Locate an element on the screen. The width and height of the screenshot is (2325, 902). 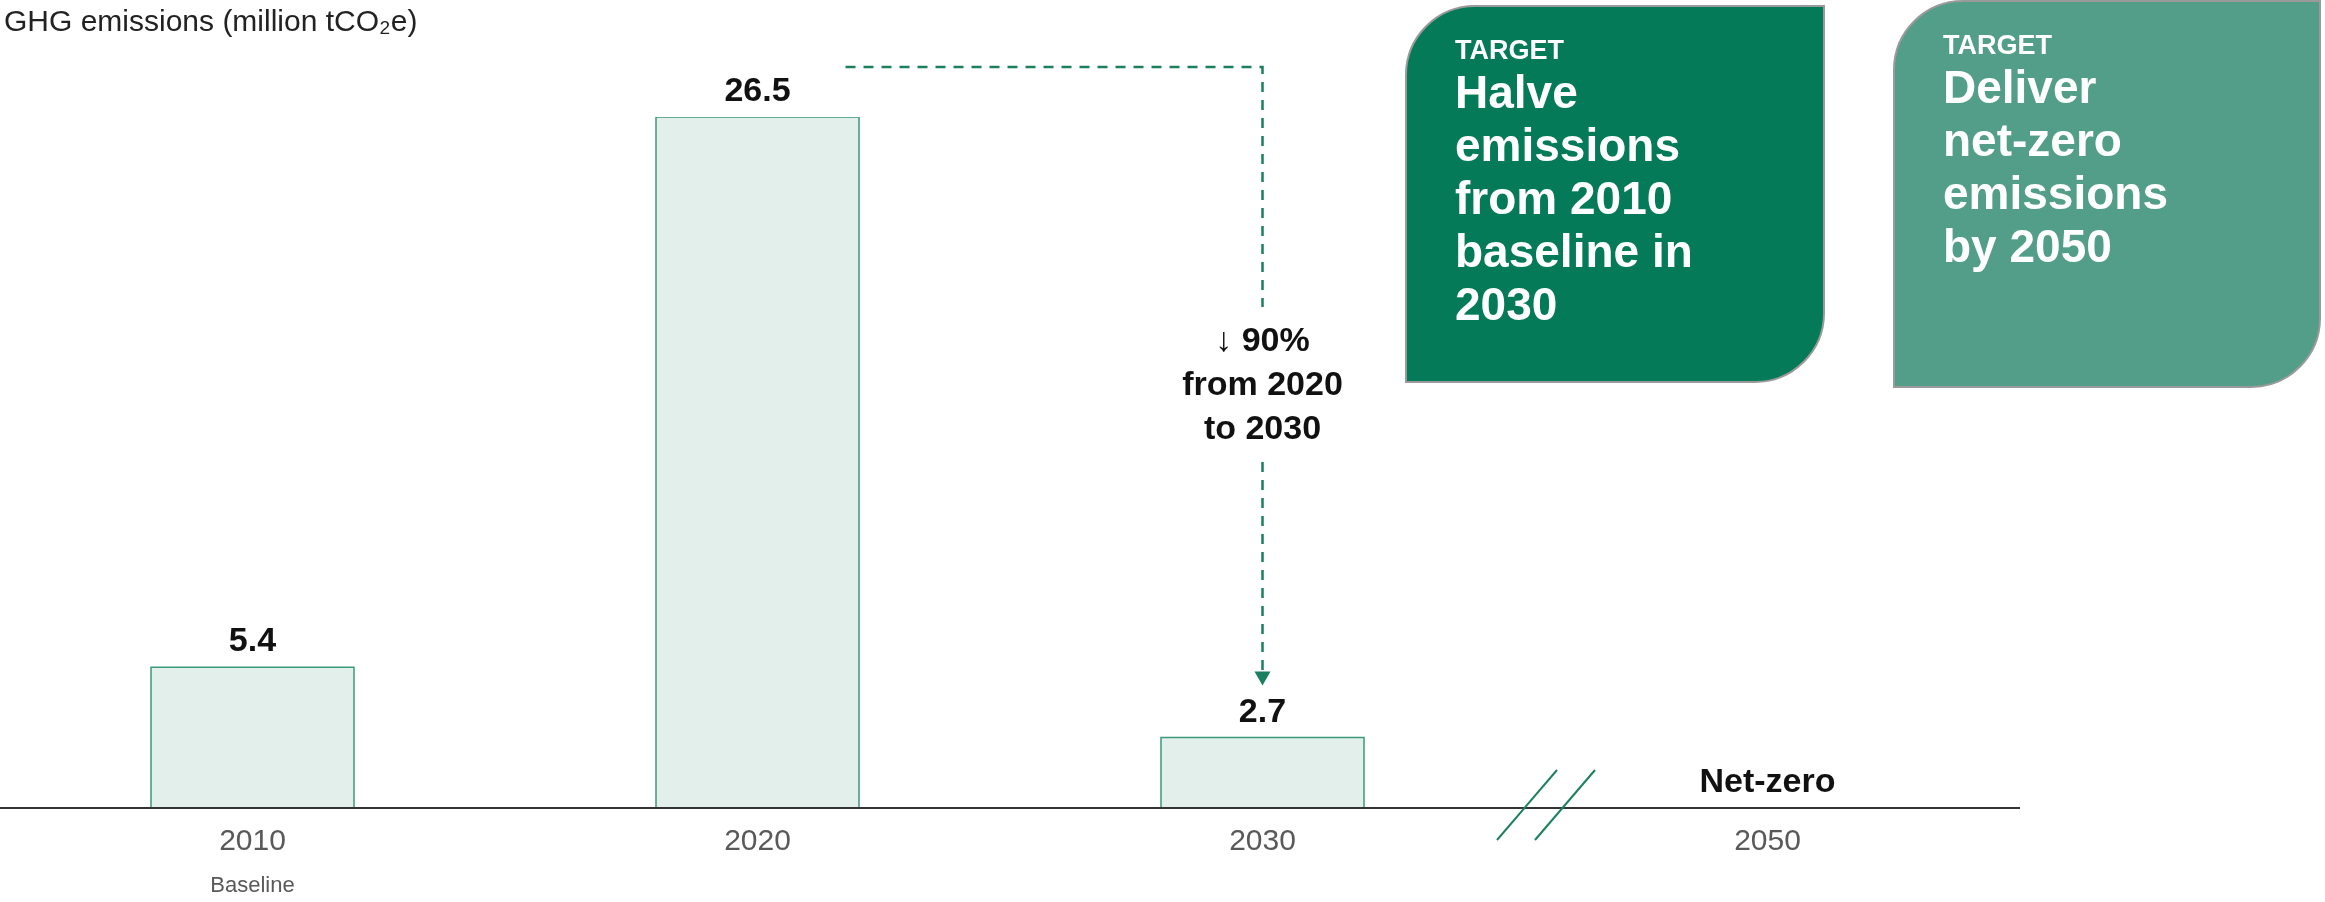
data-label: Net-zero is located at coordinates (1767, 780).